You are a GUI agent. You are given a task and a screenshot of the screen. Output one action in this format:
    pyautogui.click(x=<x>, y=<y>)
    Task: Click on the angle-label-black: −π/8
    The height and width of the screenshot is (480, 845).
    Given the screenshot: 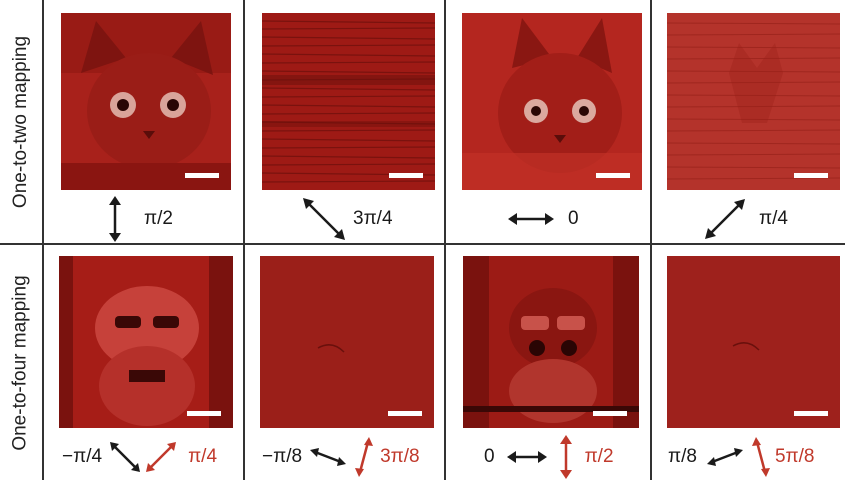 What is the action you would take?
    pyautogui.click(x=282, y=456)
    